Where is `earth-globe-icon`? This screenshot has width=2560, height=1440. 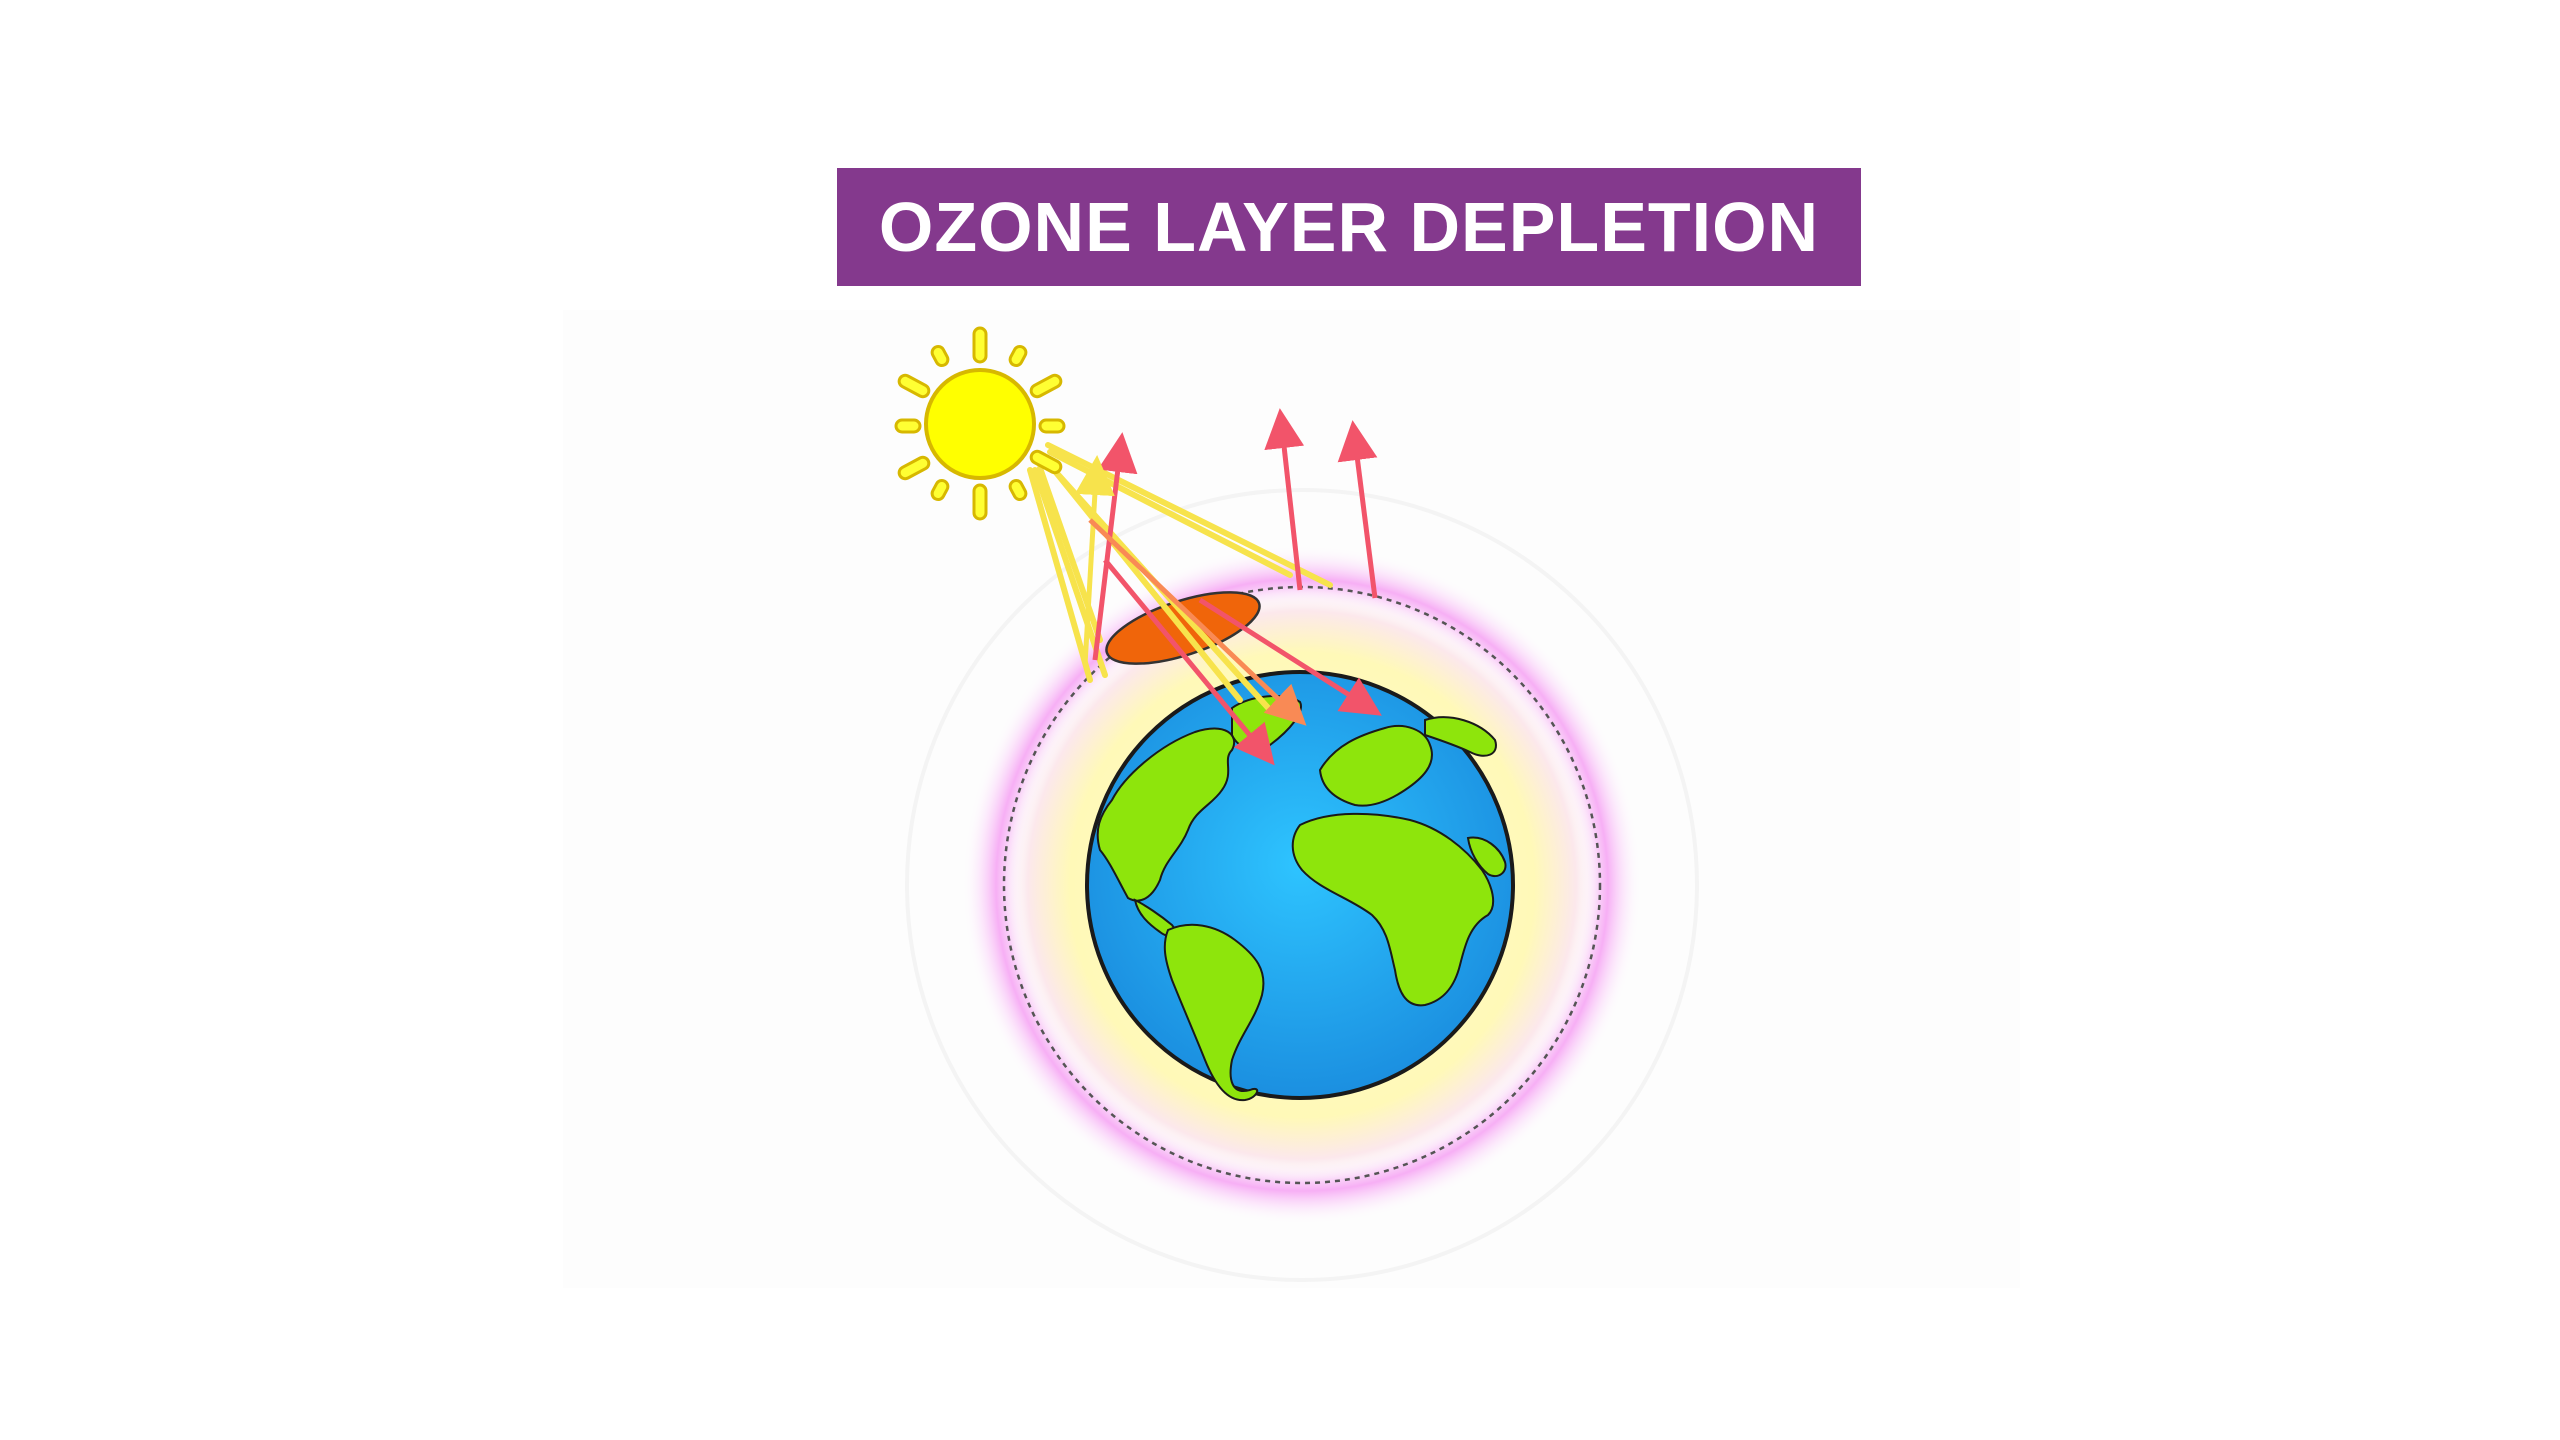
earth-globe-icon is located at coordinates (1300, 886).